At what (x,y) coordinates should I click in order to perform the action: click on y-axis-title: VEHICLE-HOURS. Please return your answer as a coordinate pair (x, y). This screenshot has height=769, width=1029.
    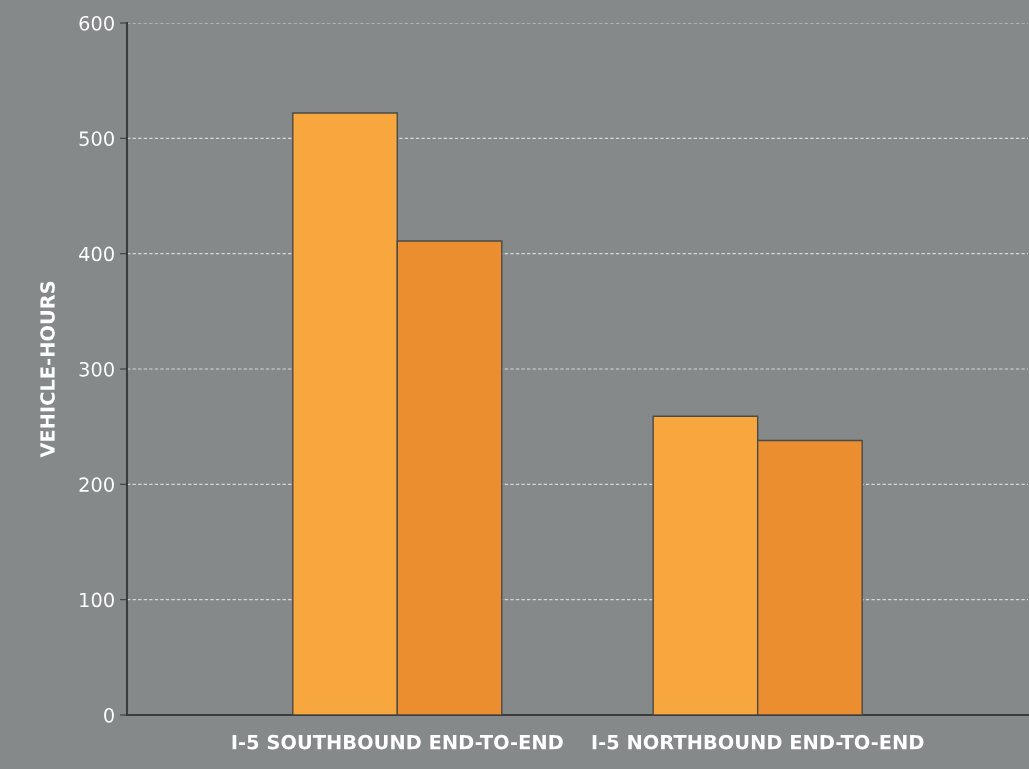
    Looking at the image, I should click on (47, 369).